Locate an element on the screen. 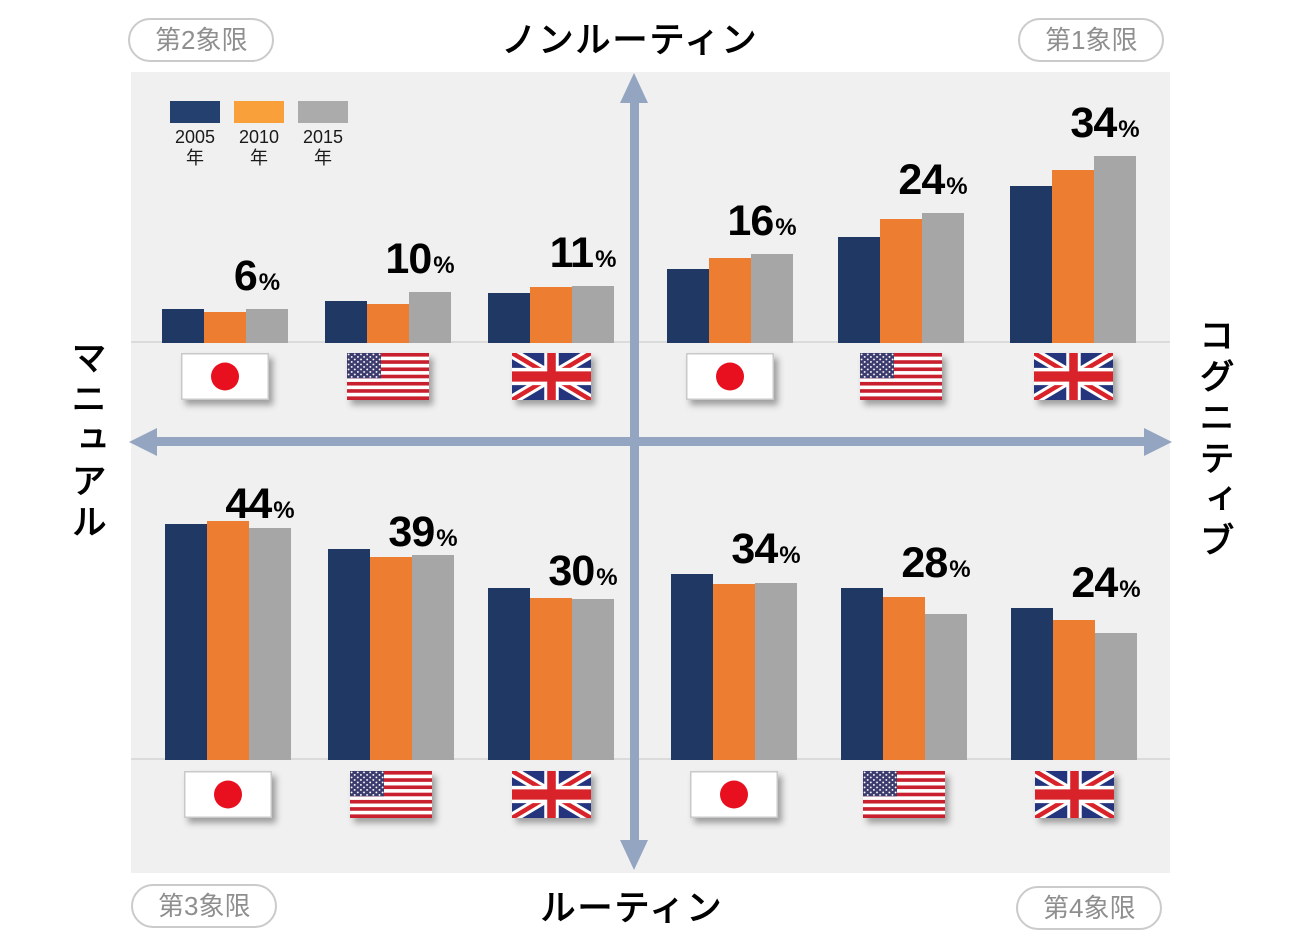  axis-label-nonroutine: ノンルーティン is located at coordinates (630, 40).